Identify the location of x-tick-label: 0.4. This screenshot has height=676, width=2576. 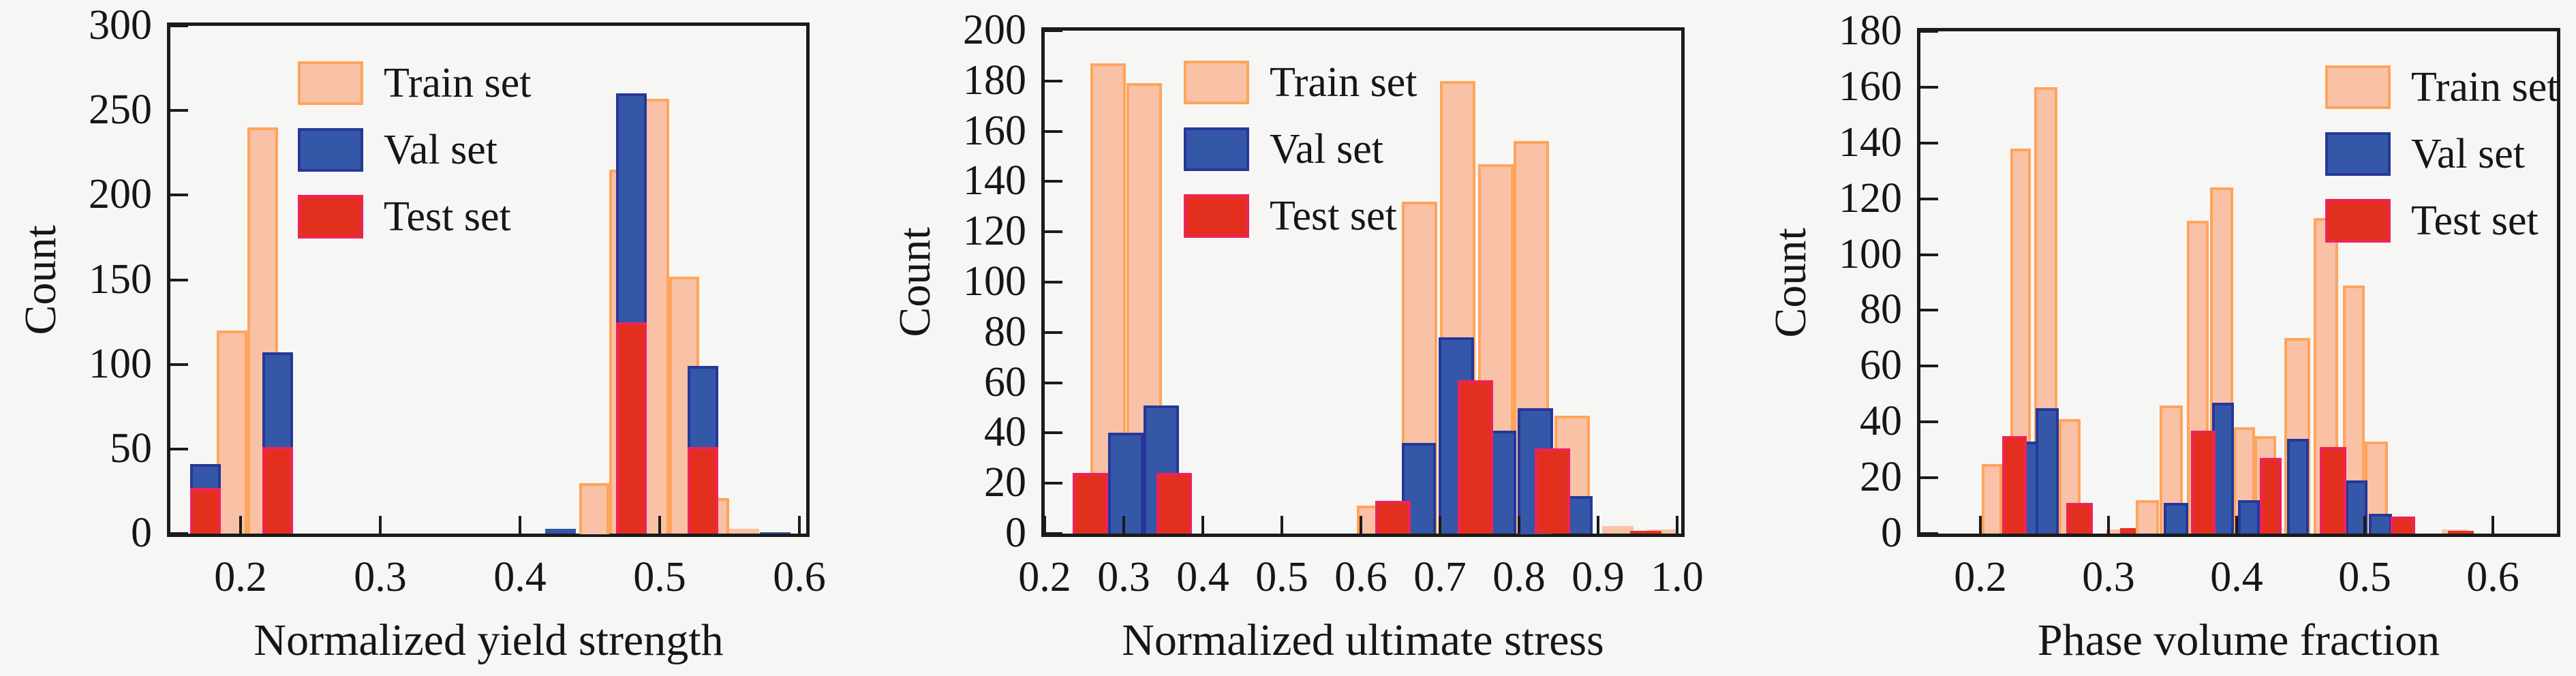
(2236, 577).